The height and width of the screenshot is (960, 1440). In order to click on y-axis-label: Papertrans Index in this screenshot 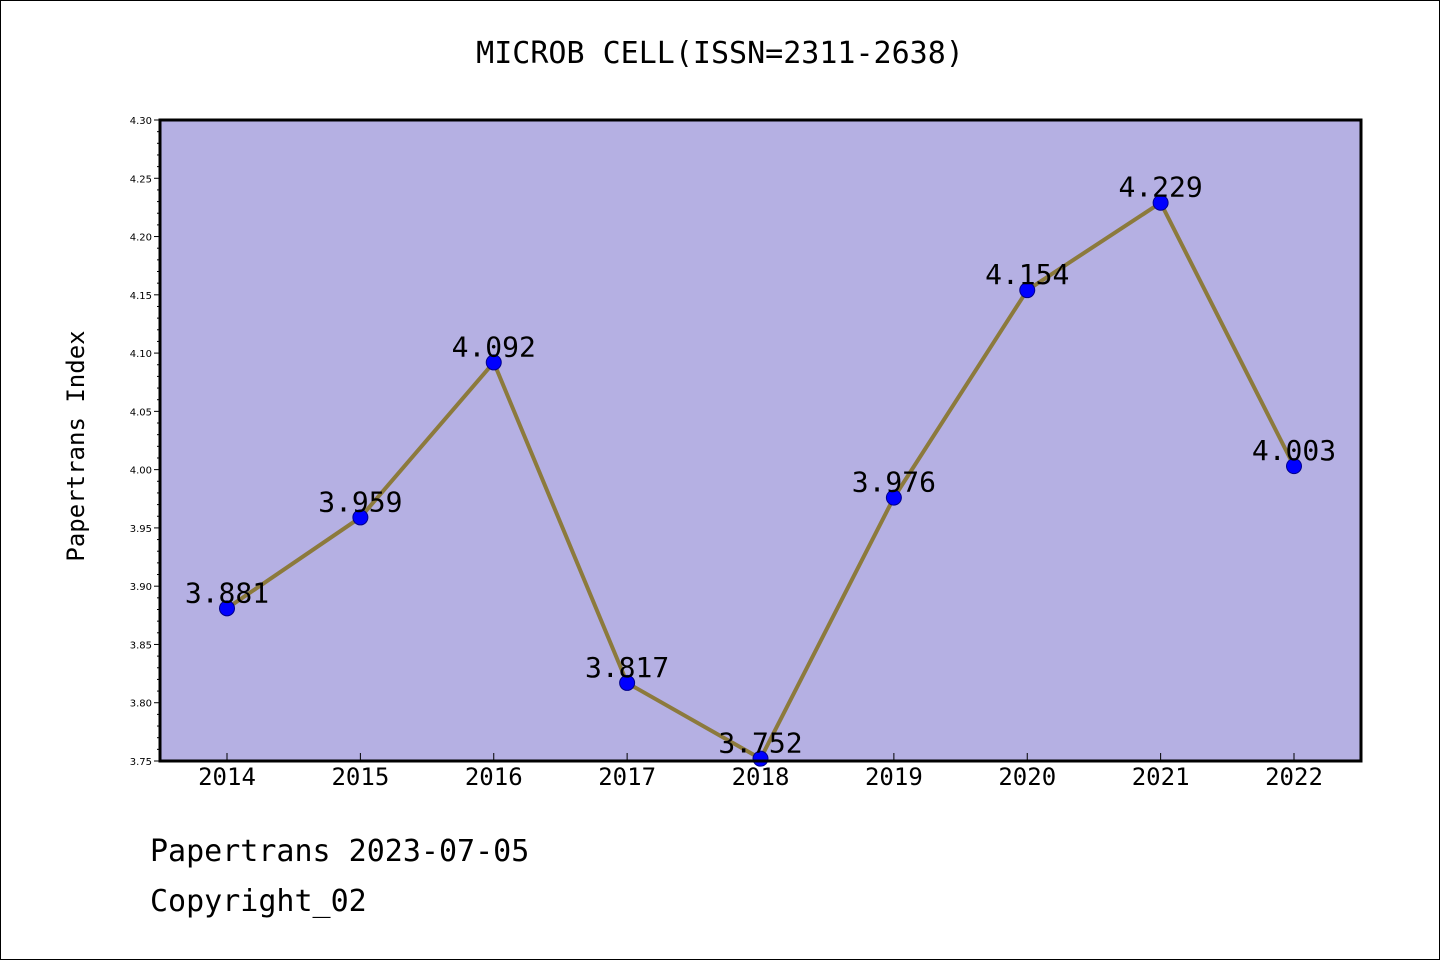, I will do `click(76, 446)`.